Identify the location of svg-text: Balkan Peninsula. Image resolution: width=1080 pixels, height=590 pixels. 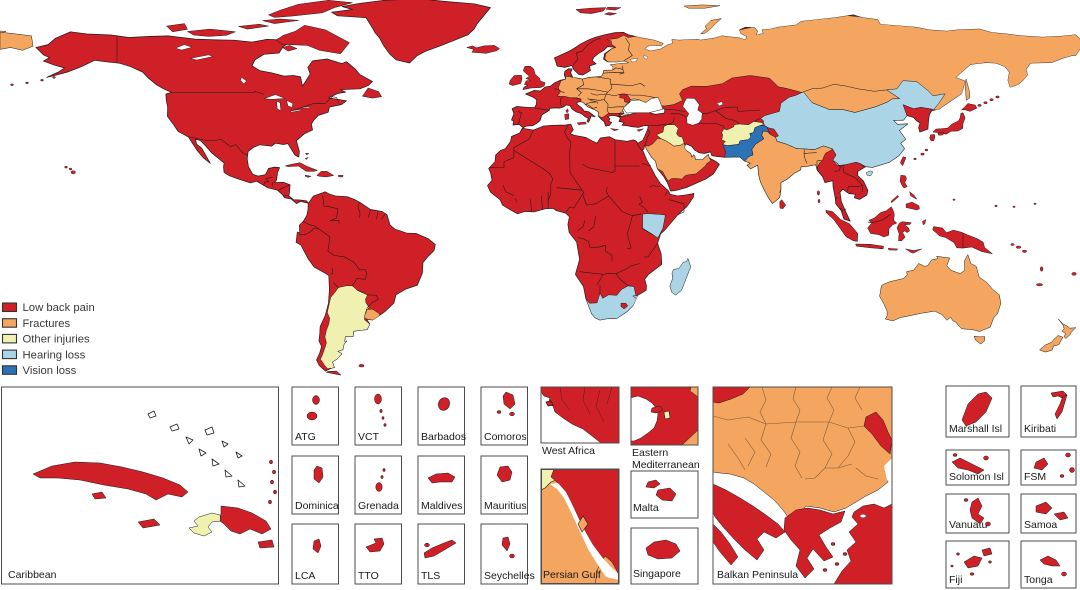
(757, 575).